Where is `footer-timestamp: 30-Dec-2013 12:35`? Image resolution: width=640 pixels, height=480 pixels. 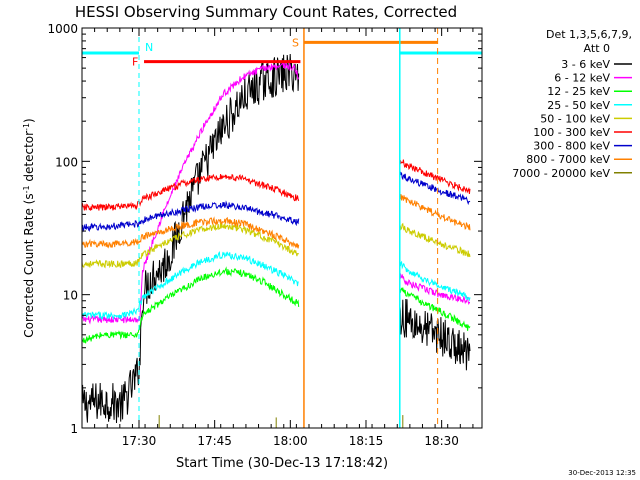
footer-timestamp: 30-Dec-2013 12:35 is located at coordinates (602, 473).